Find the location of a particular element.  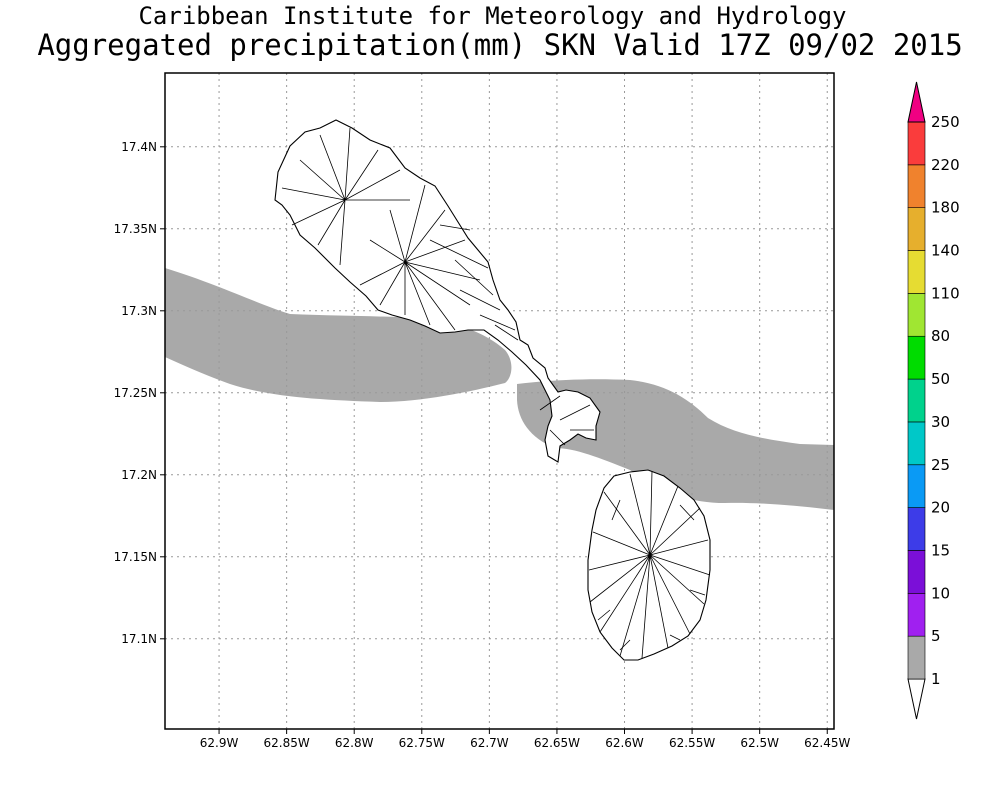

st-kitts-drainage is located at coordinates (437, 286).